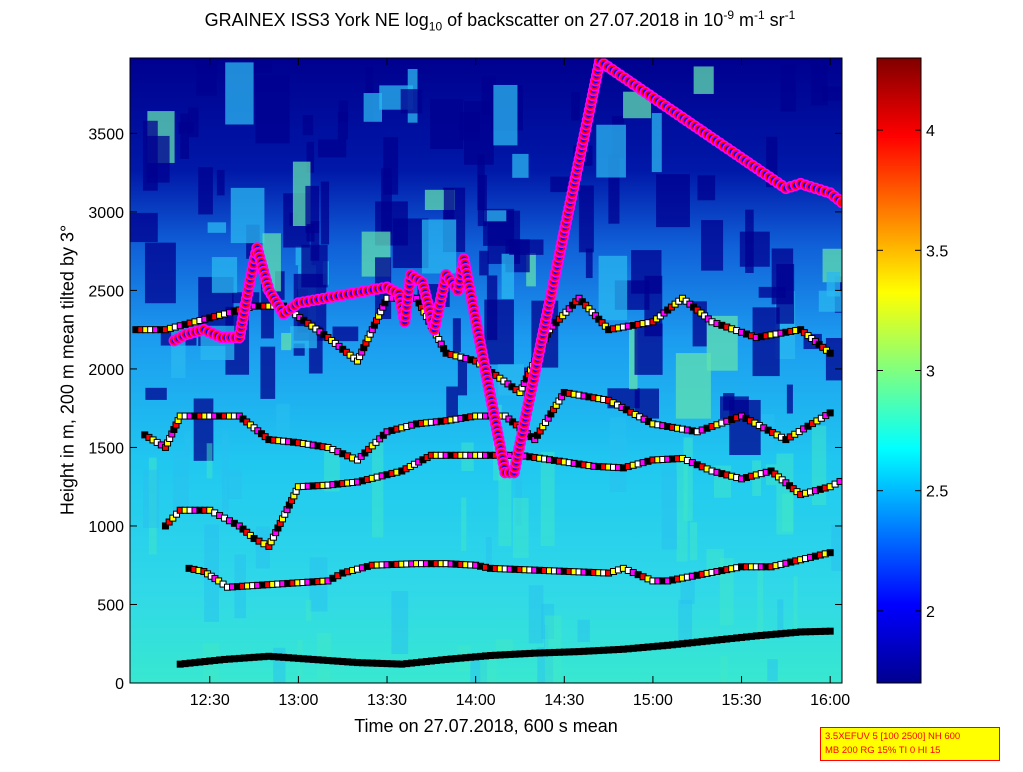 This screenshot has height=772, width=1023. Describe the element at coordinates (564, 700) in the screenshot. I see `x-tick-label: 14:30` at that location.